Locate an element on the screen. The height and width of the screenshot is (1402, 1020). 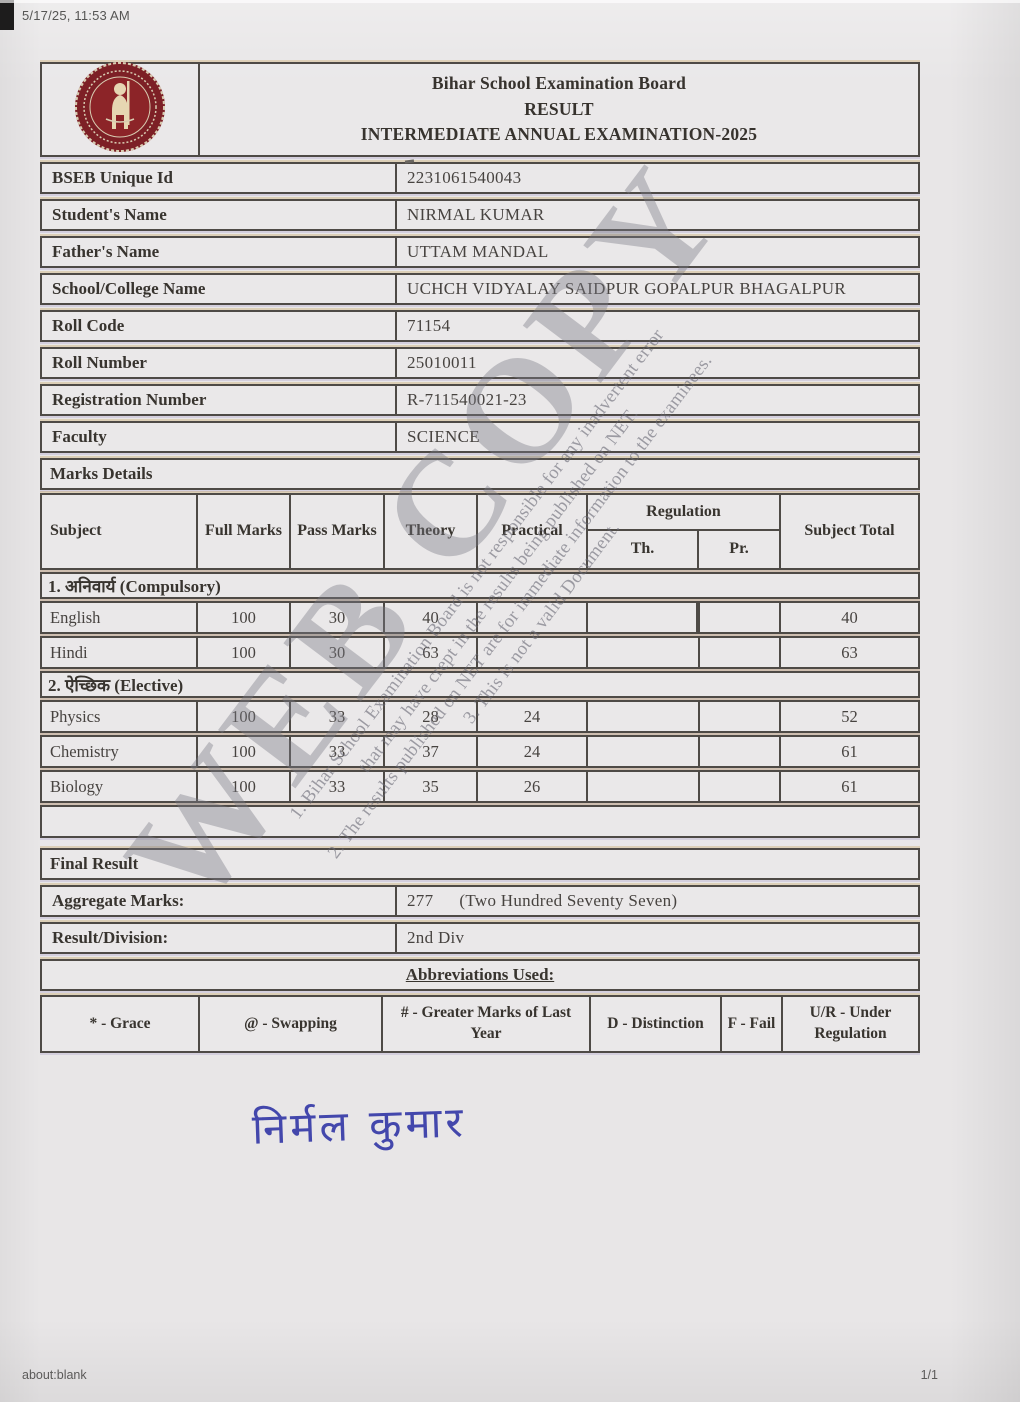
board-name: Bihar School Examination Board is located at coordinates (559, 83).